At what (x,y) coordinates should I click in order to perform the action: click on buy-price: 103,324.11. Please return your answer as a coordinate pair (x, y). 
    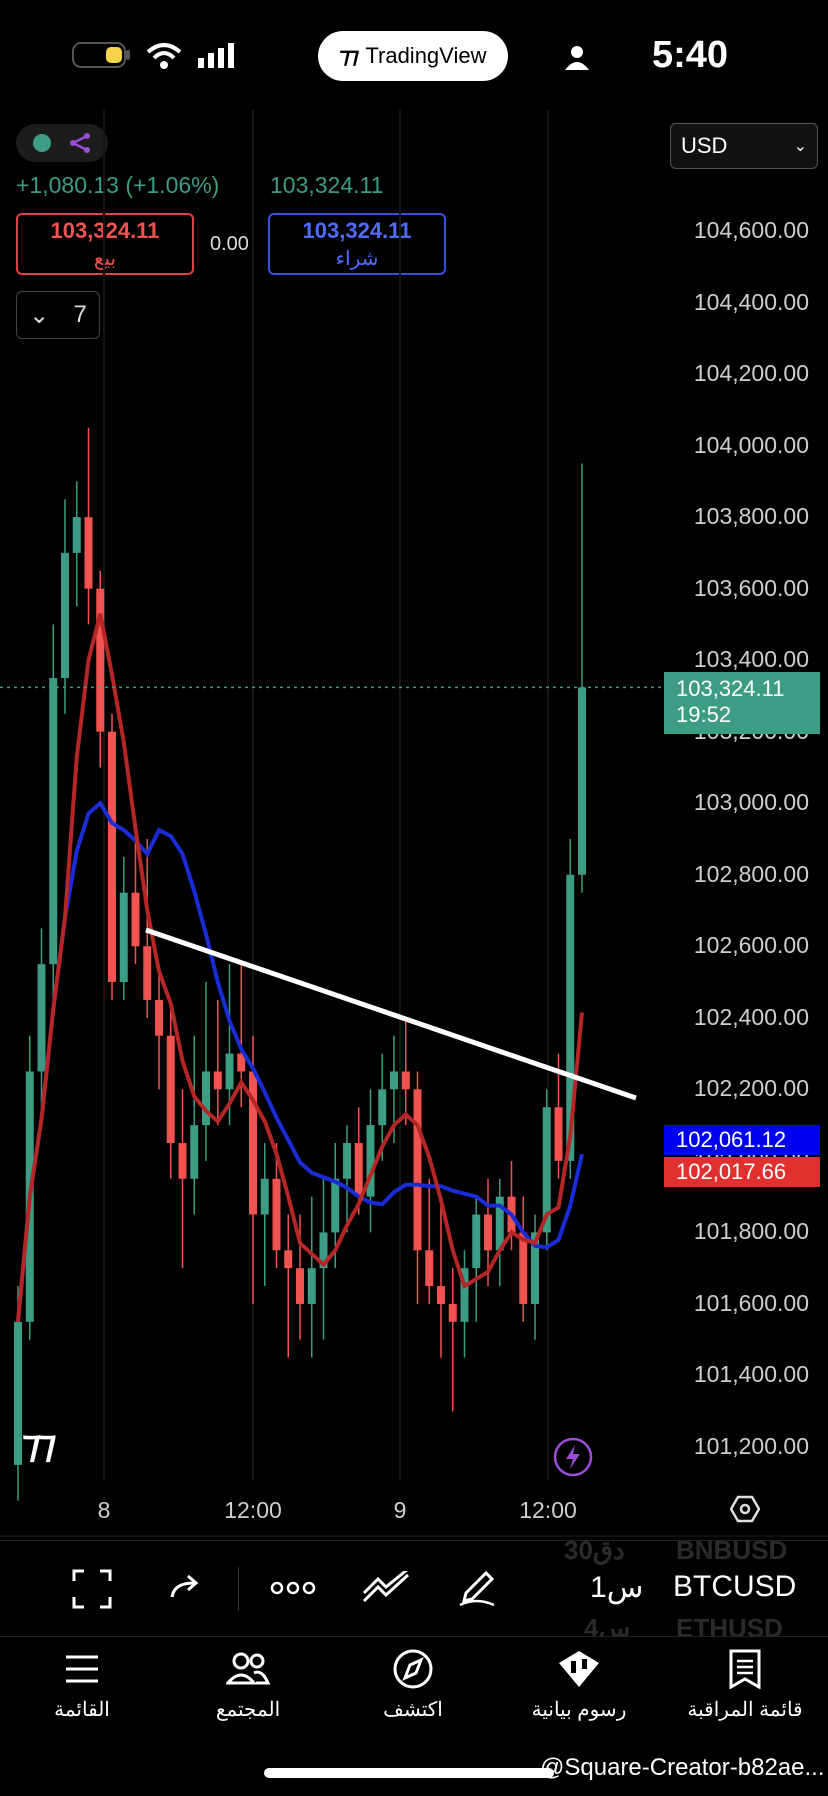
    Looking at the image, I should click on (357, 230).